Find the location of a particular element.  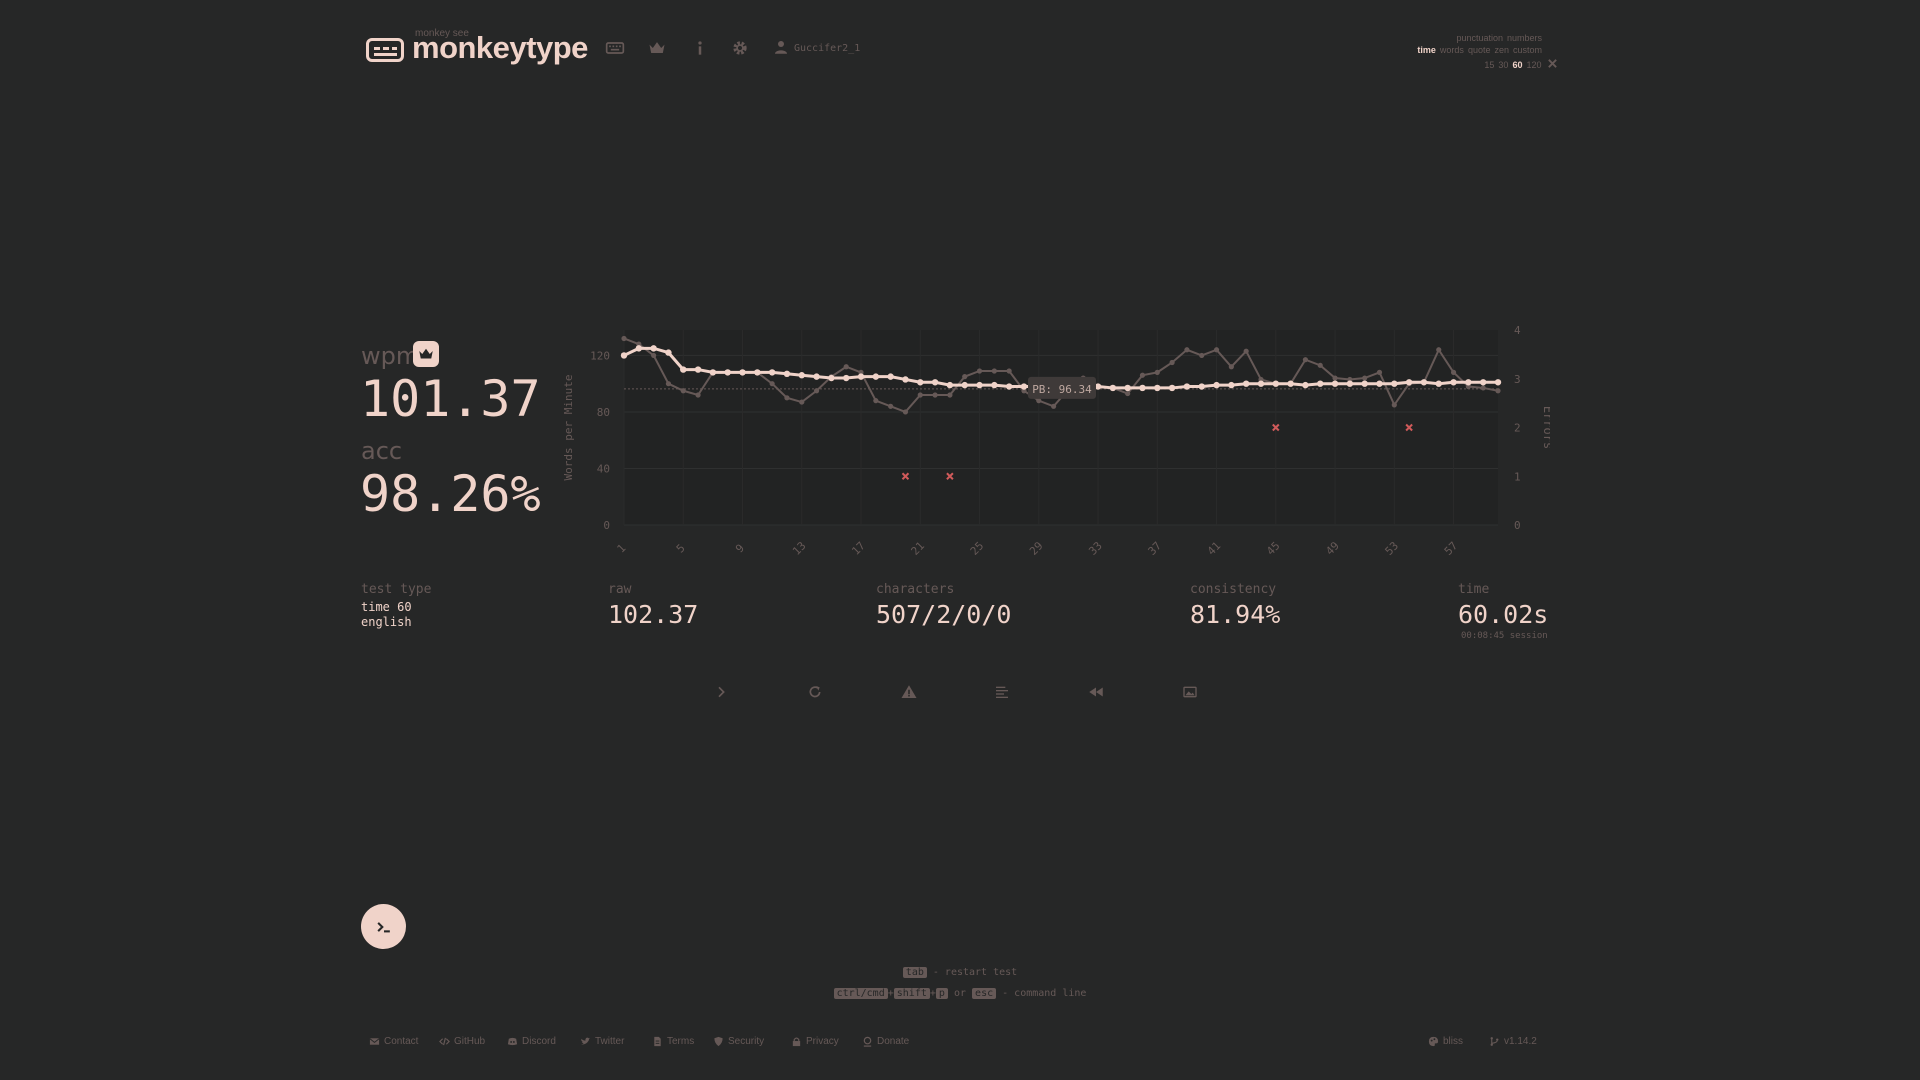

x-tick-label: 29 is located at coordinates (1036, 548).